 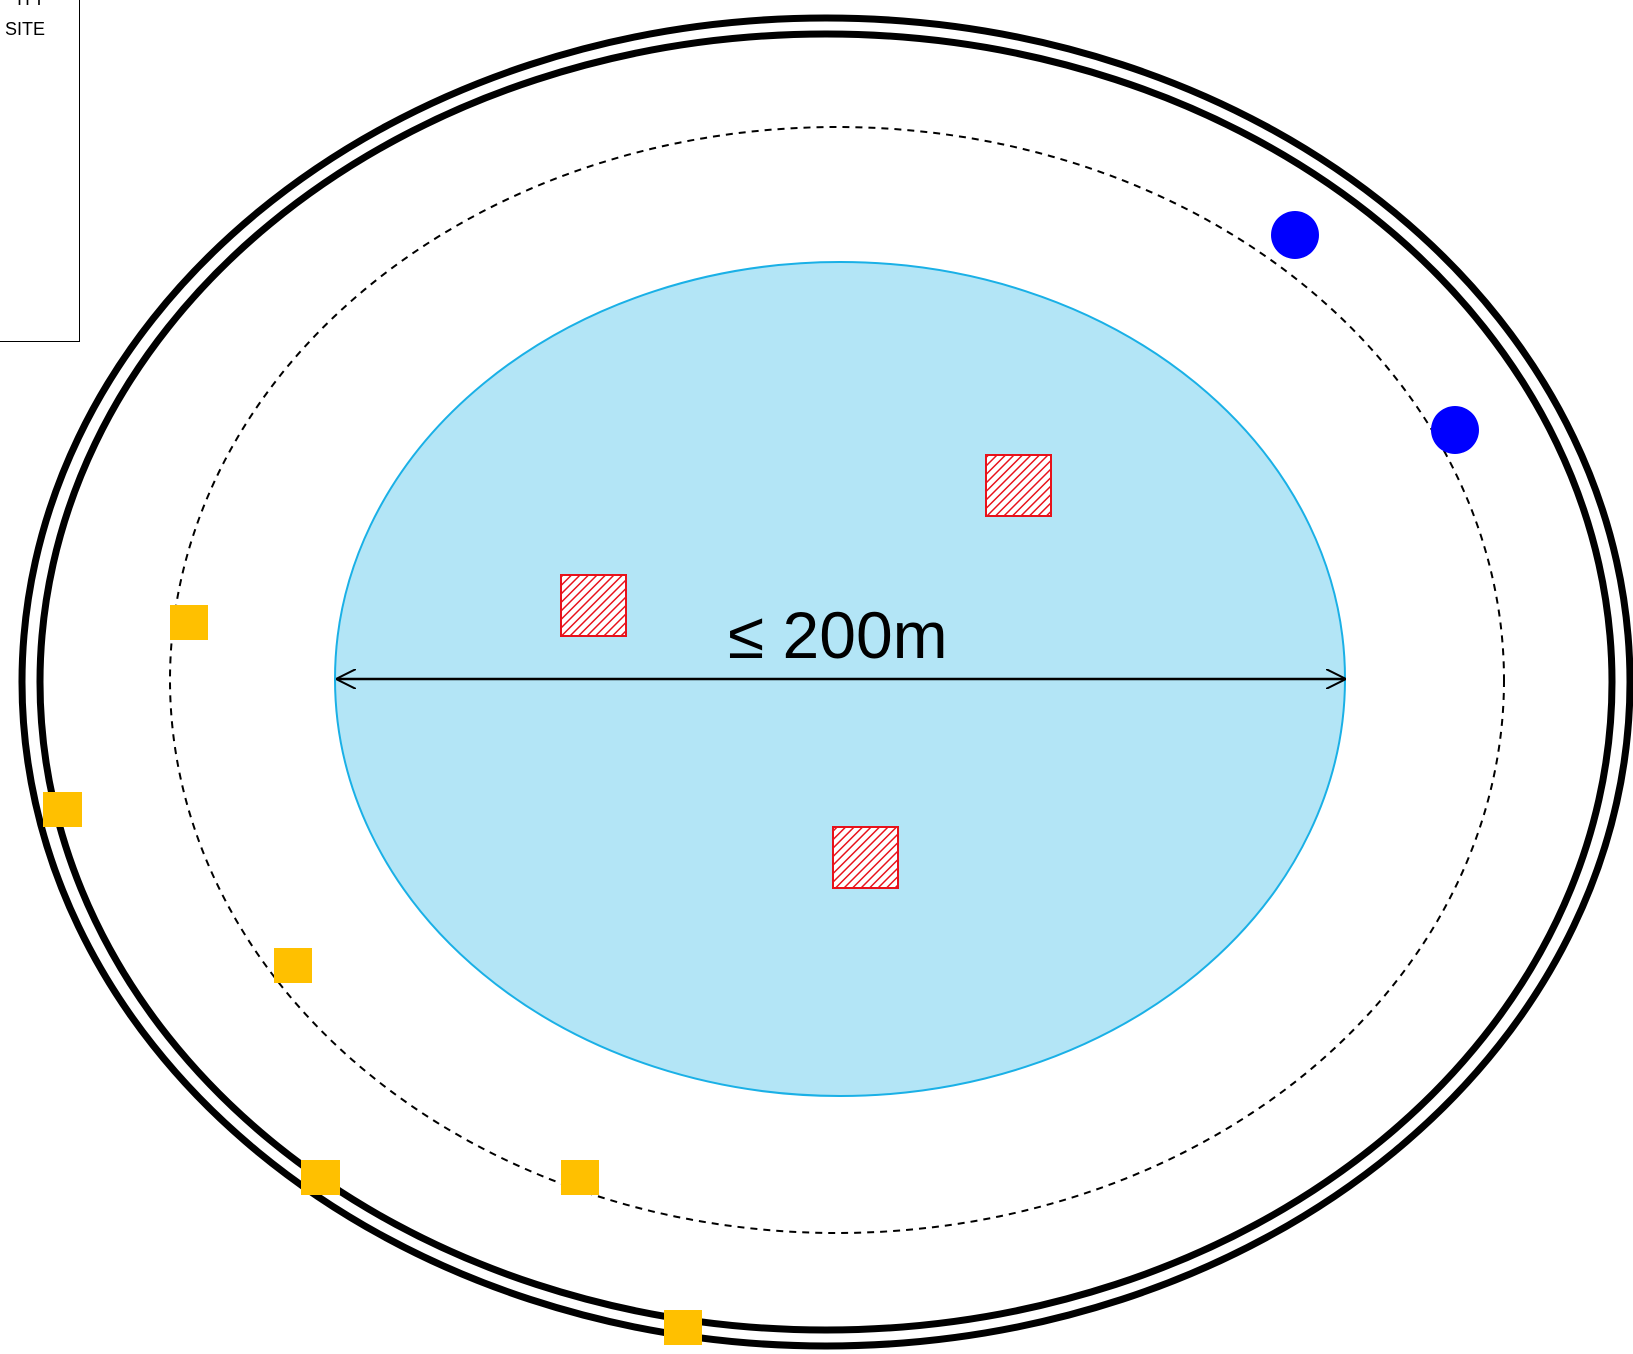 What do you see at coordinates (31, 4) in the screenshot?
I see `legend-text-line-1: ITY` at bounding box center [31, 4].